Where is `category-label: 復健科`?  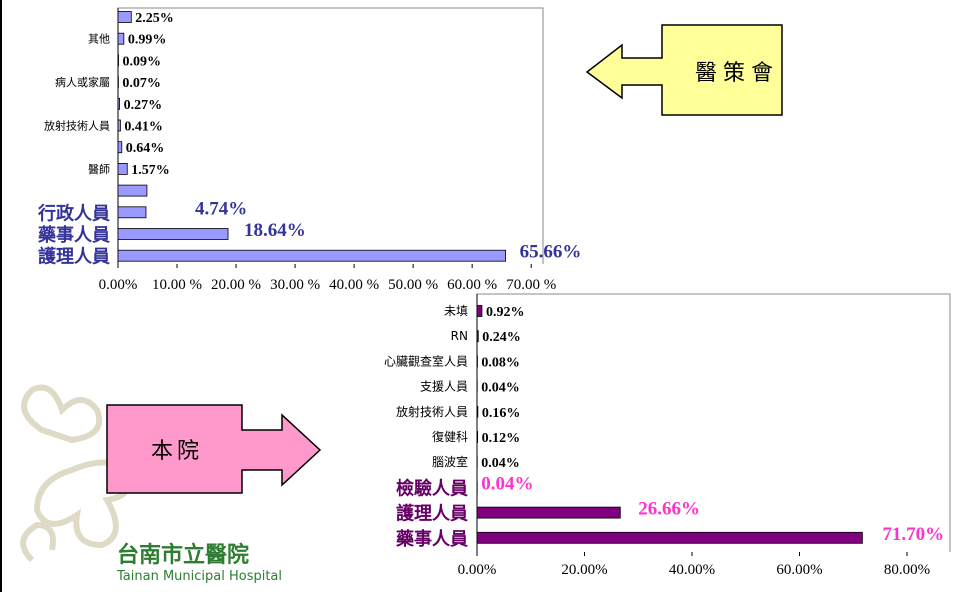 category-label: 復健科 is located at coordinates (450, 436).